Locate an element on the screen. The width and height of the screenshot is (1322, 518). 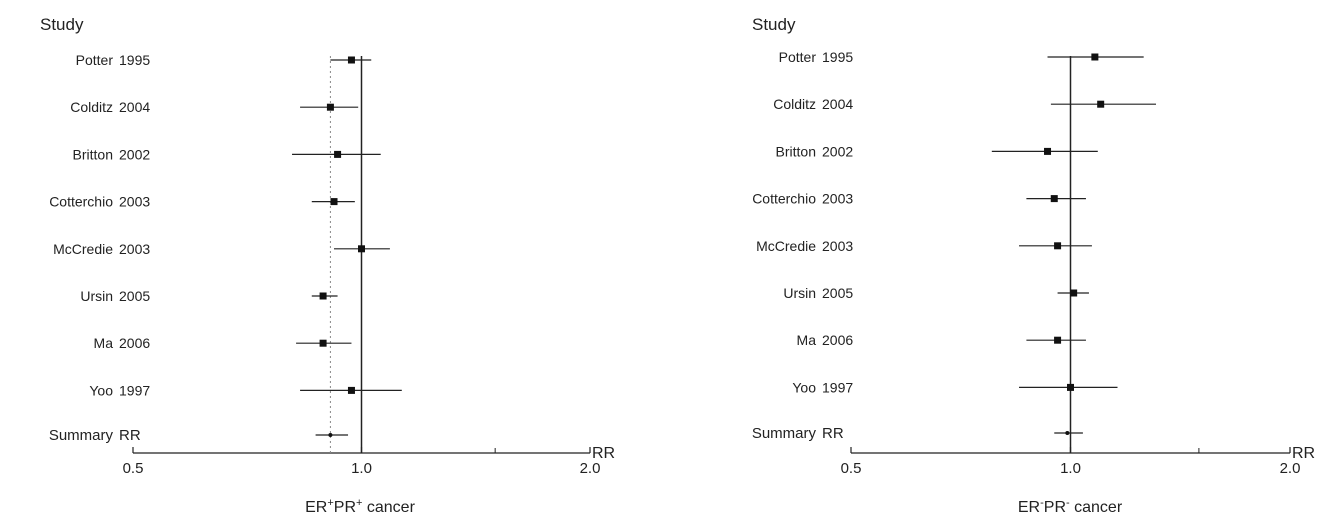
title-pr-superscript: - is located at coordinates (1068, 503).